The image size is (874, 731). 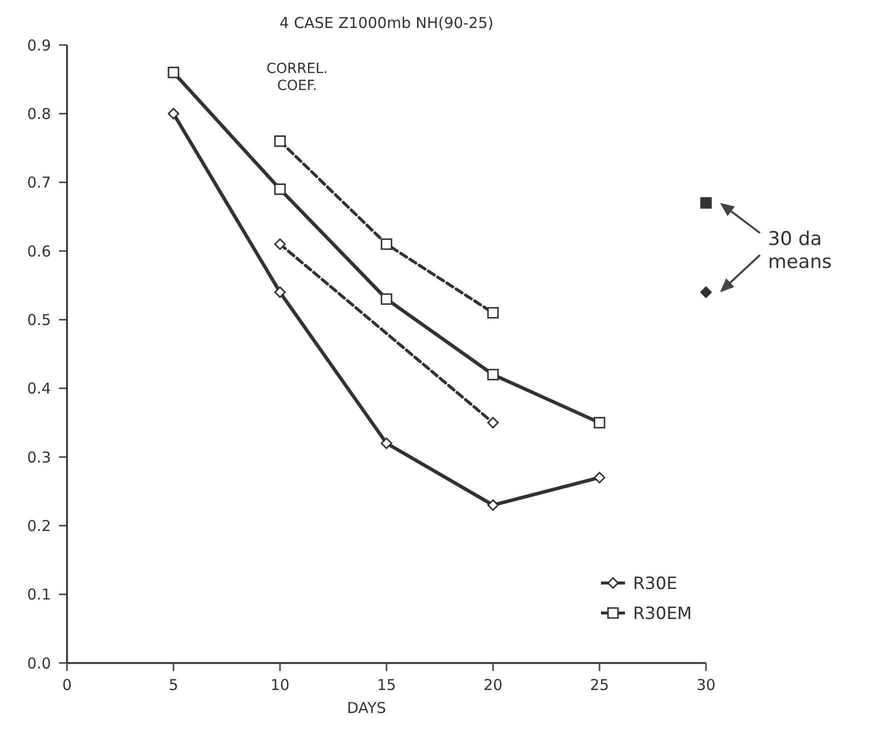 What do you see at coordinates (386, 685) in the screenshot?
I see `x-tick-label: 15` at bounding box center [386, 685].